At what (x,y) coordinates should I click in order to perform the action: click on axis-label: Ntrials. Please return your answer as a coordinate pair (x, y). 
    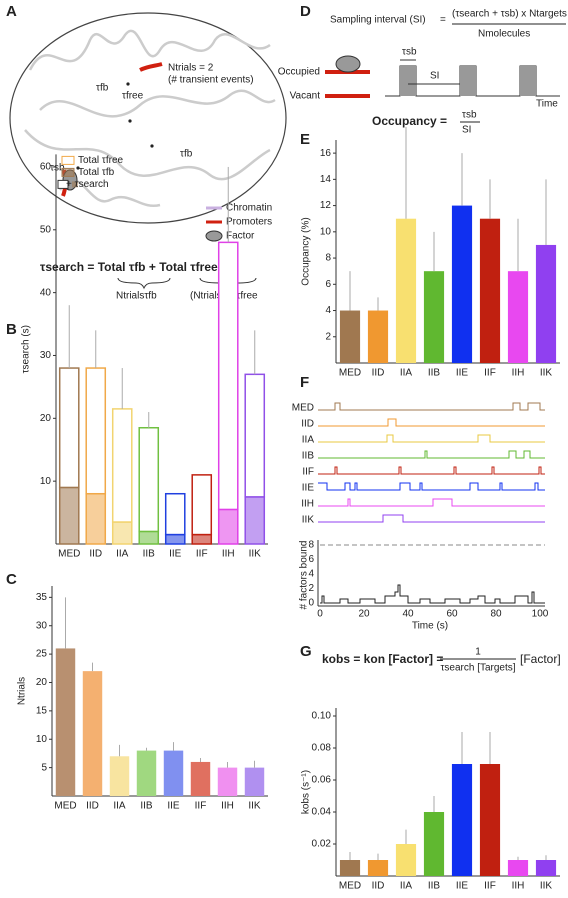
    Looking at the image, I should click on (22, 691).